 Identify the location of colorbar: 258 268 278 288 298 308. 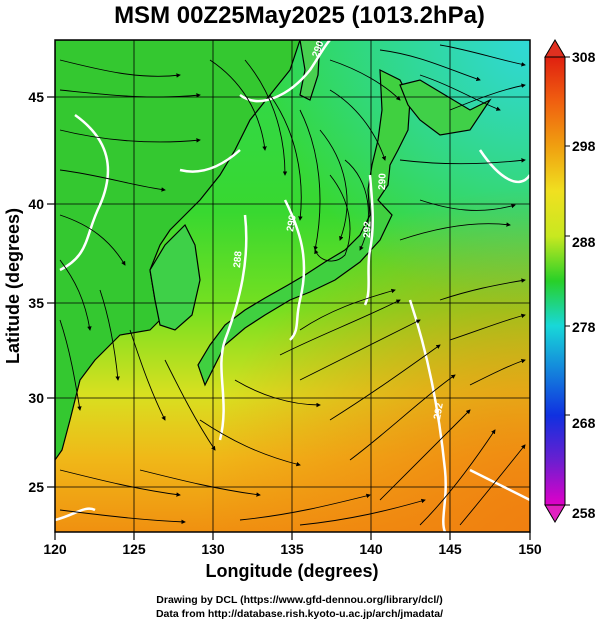
(570, 281).